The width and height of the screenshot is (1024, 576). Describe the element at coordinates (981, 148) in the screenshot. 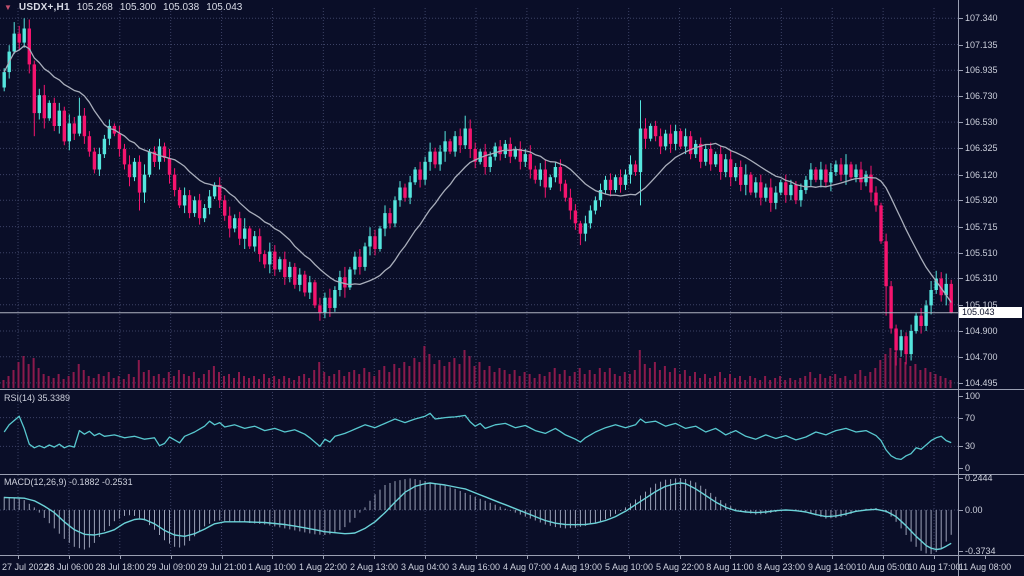

I see `price-axis-label: 106.325` at that location.